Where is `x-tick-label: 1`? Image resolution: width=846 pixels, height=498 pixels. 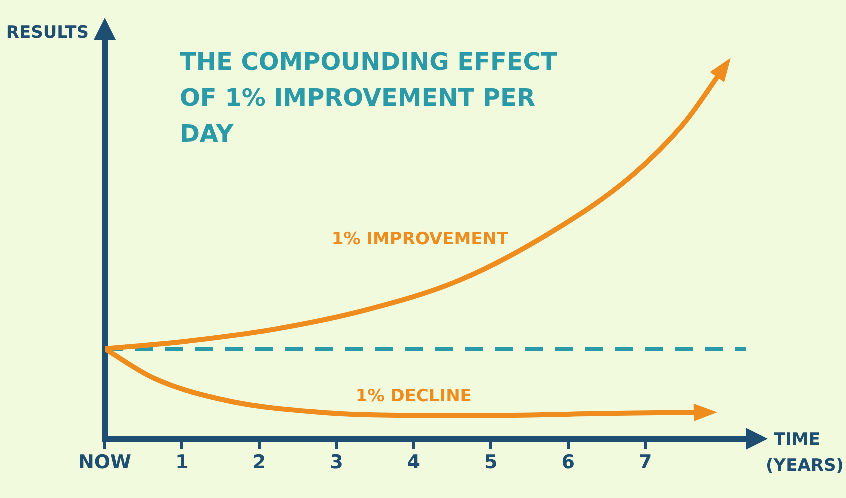
x-tick-label: 1 is located at coordinates (182, 463).